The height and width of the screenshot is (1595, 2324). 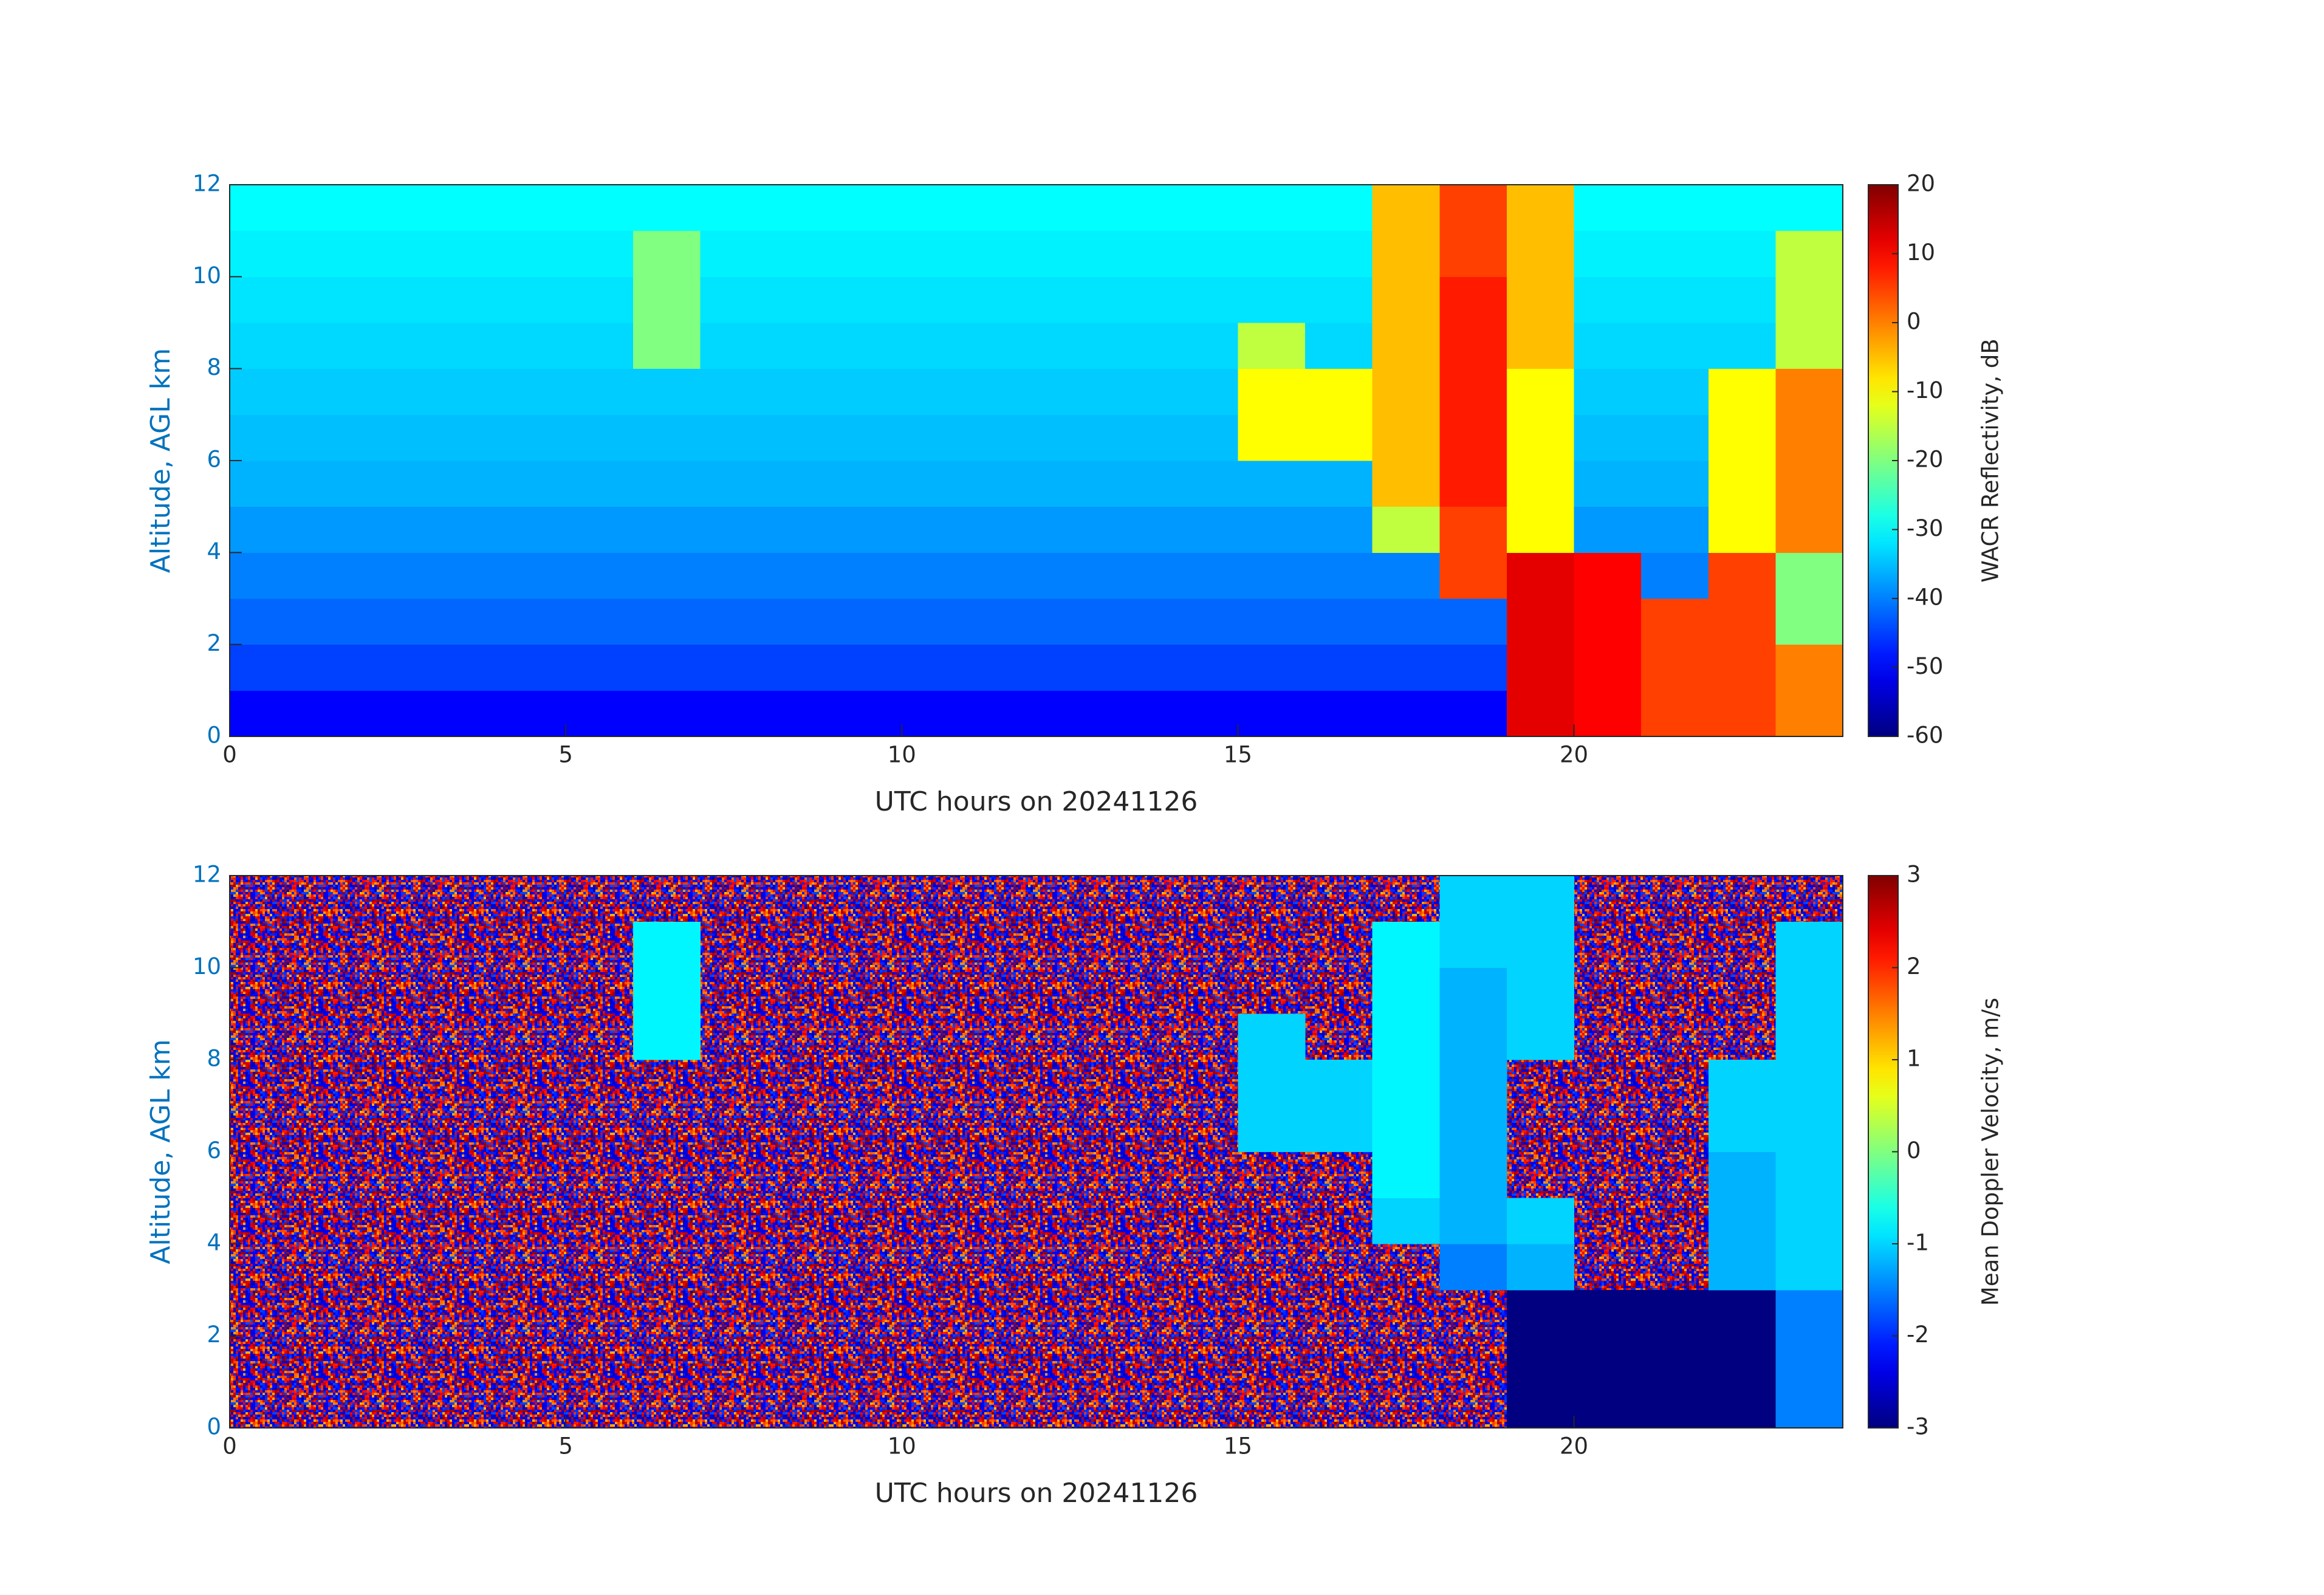 I want to click on x-tick-label: 0, so click(x=230, y=1447).